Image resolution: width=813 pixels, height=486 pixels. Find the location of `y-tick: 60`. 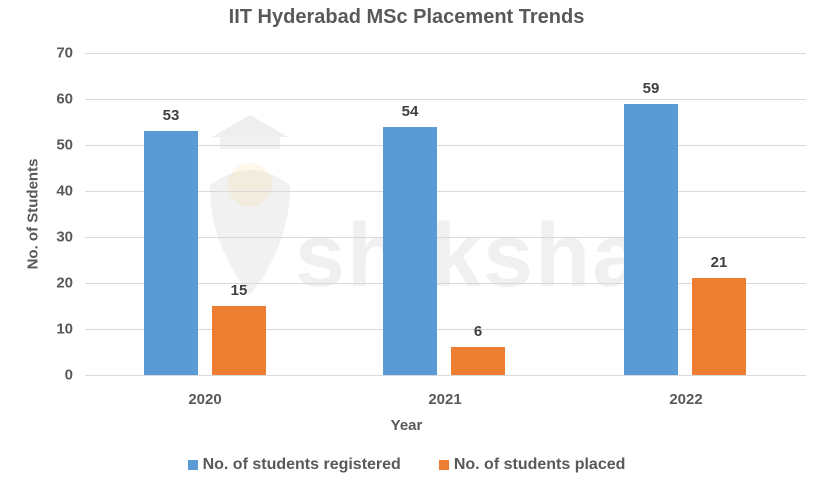

y-tick: 60 is located at coordinates (64, 99).